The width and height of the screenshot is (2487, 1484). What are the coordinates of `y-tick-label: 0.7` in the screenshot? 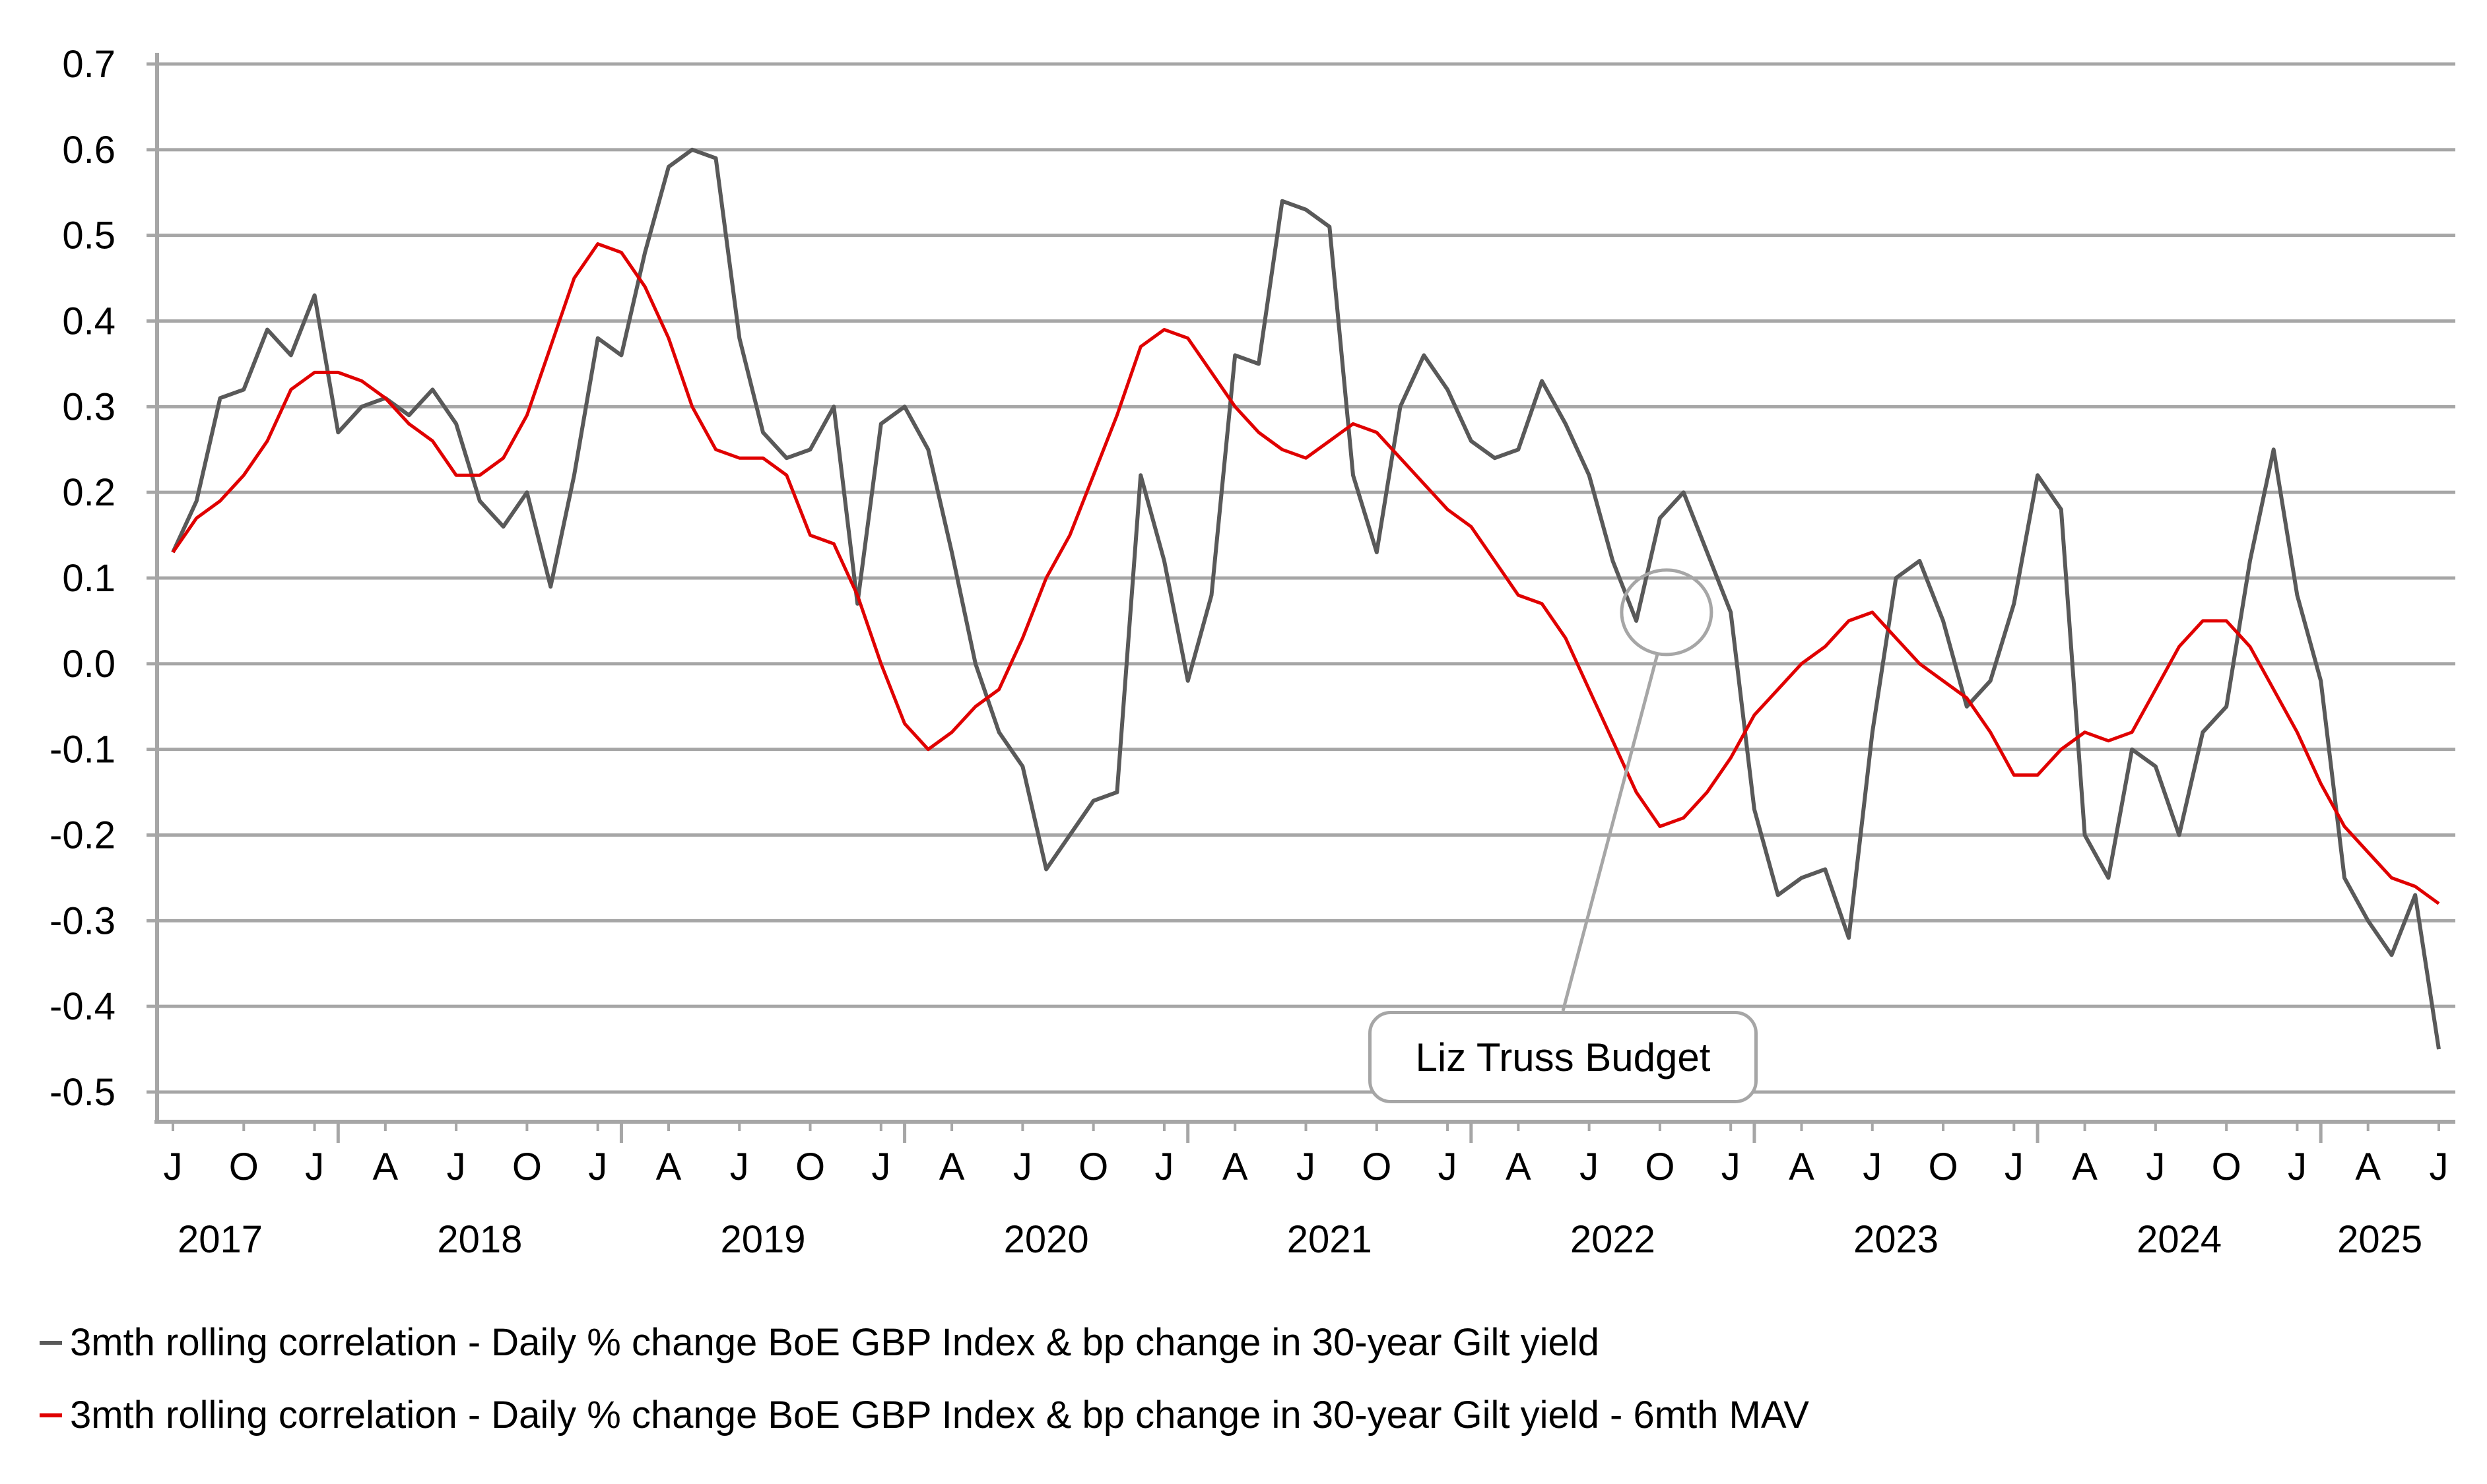 It's located at (89, 64).